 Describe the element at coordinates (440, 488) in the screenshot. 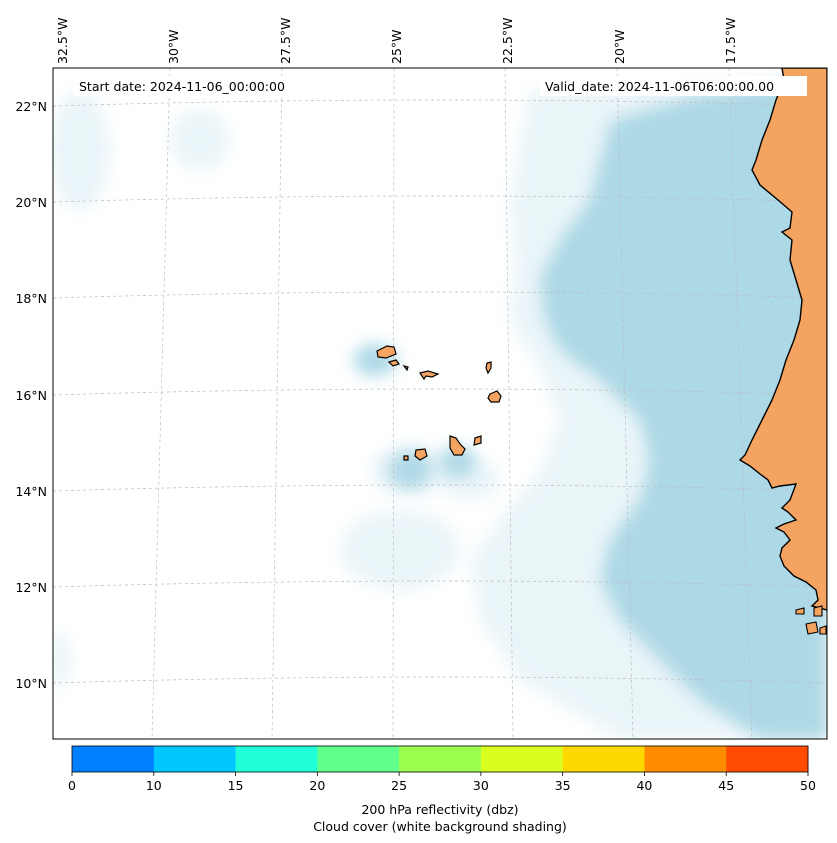

I see `parallel-14N` at that location.